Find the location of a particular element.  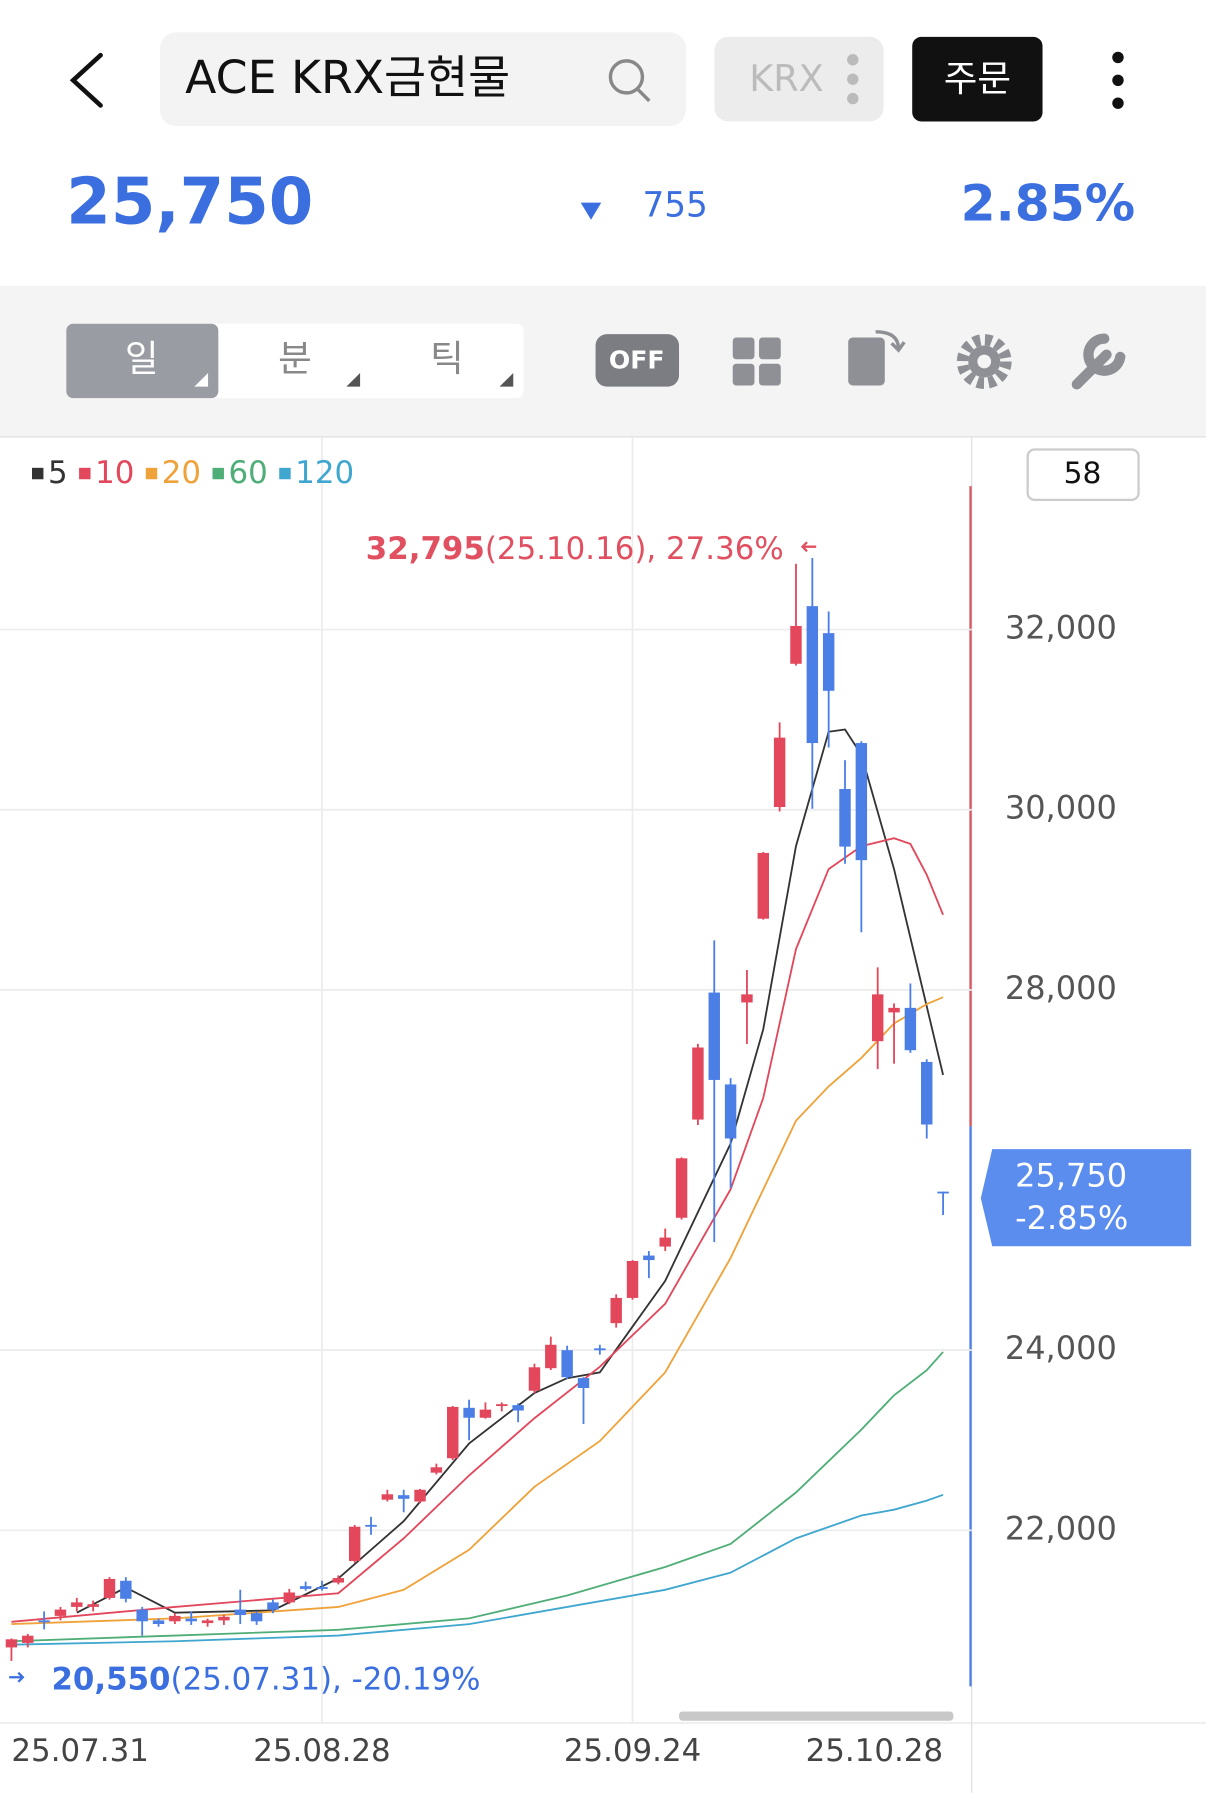

settings-icon is located at coordinates (984, 361).